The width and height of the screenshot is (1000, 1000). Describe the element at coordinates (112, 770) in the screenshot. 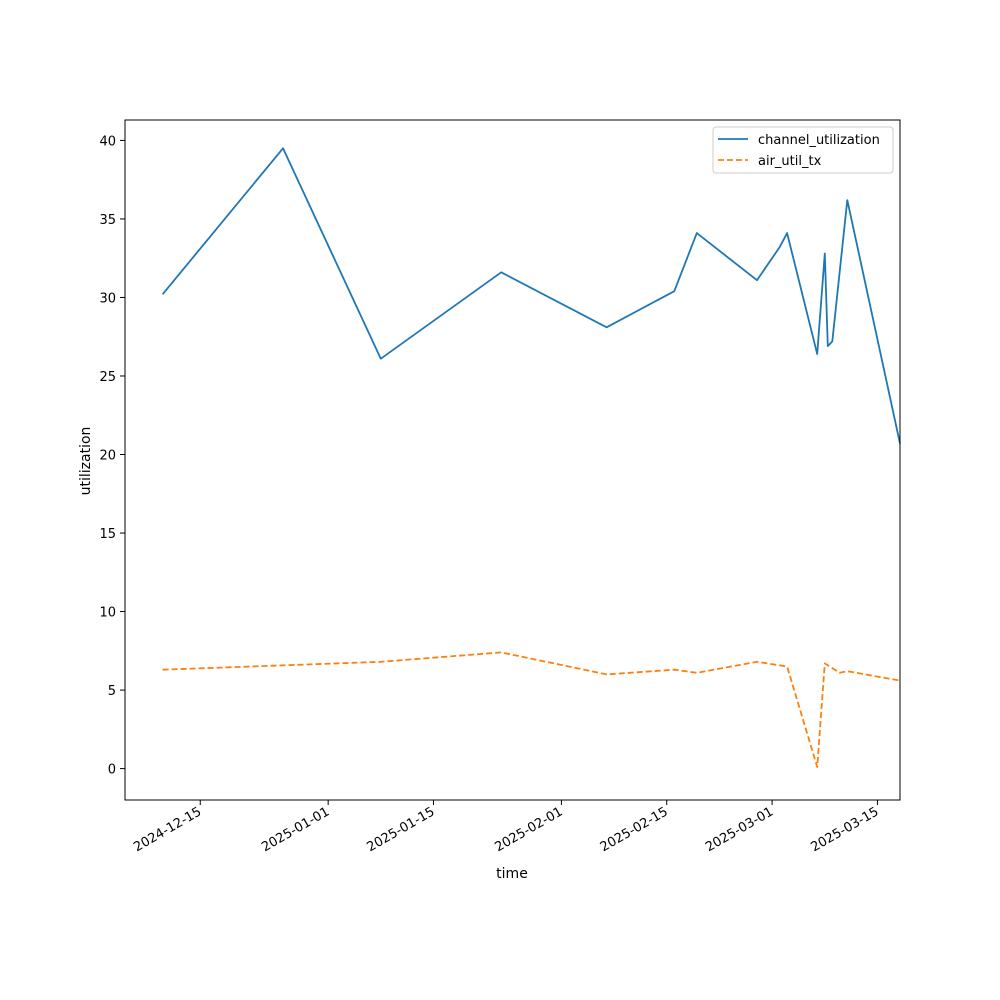

I see `y-tick-label: 0` at that location.